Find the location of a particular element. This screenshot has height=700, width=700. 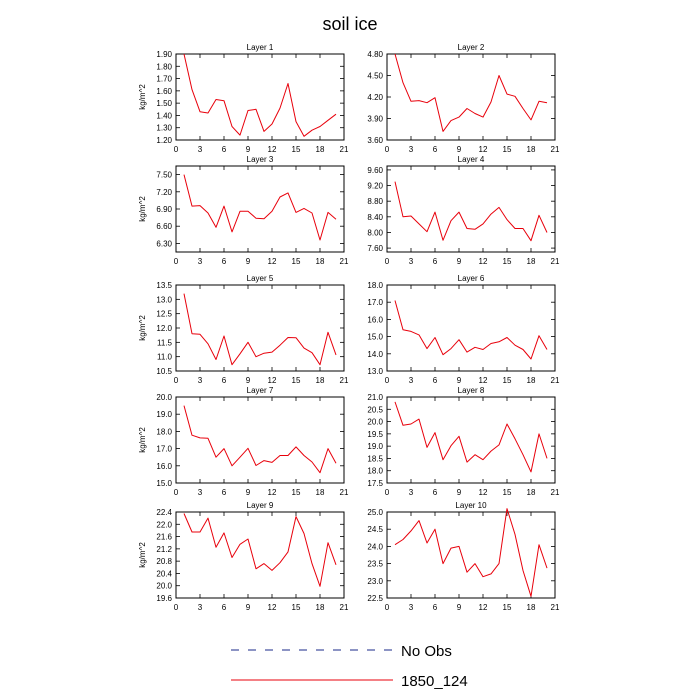

y-tick-label: 8.80 is located at coordinates (375, 201).